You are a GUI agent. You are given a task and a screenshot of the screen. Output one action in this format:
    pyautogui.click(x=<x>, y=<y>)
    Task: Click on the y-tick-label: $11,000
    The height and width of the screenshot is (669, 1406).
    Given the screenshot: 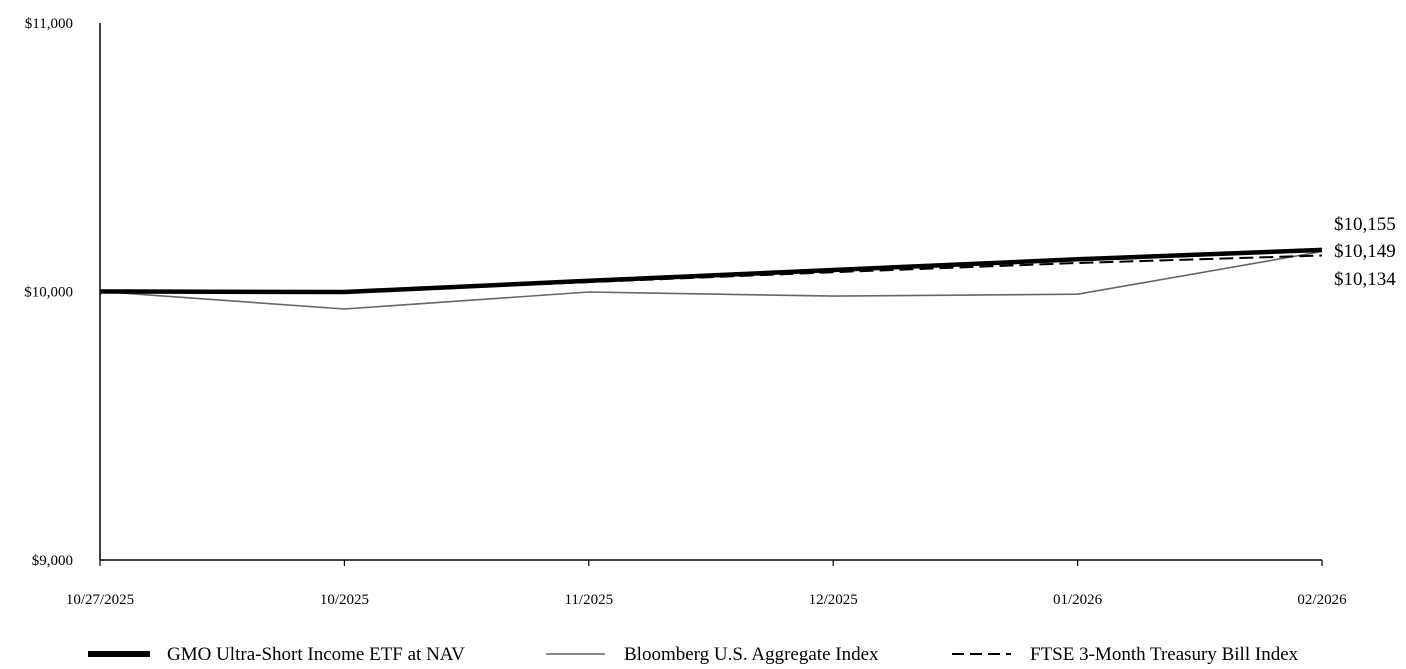 What is the action you would take?
    pyautogui.click(x=49, y=24)
    